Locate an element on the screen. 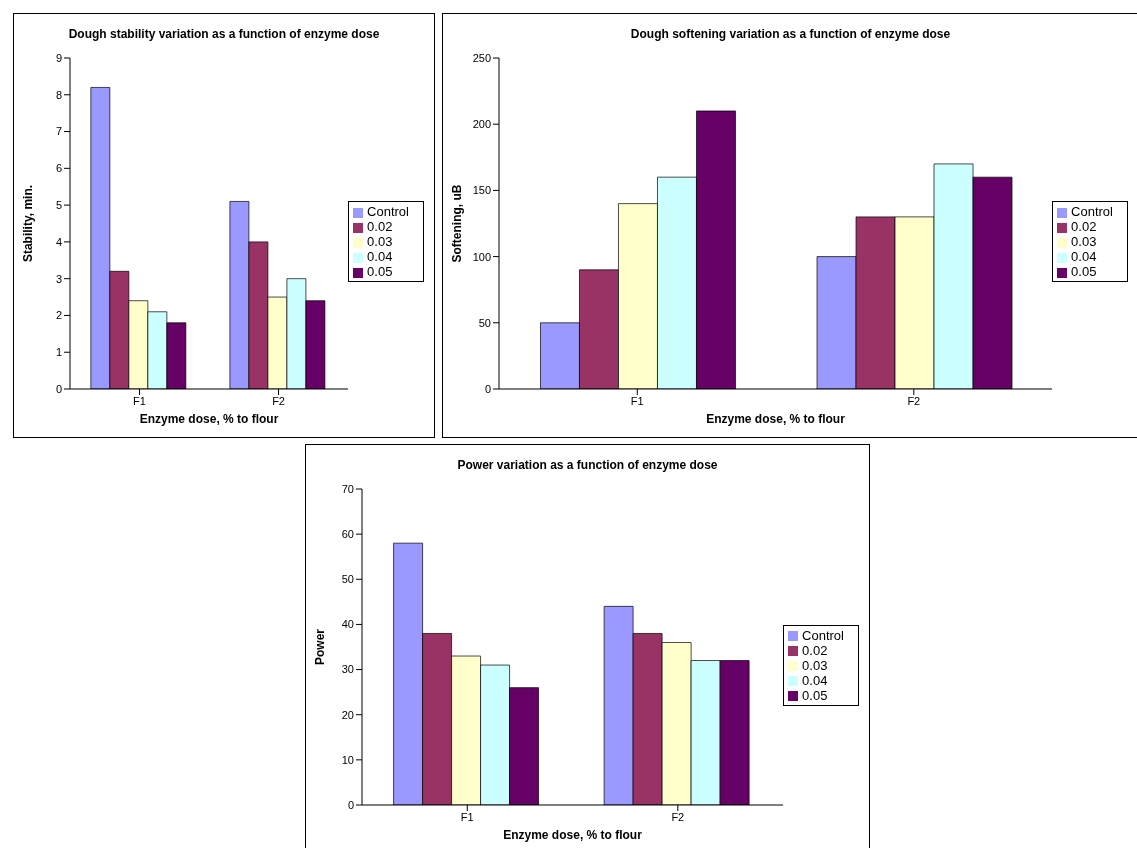  y-axis-title: Softening, uB is located at coordinates (457, 223).